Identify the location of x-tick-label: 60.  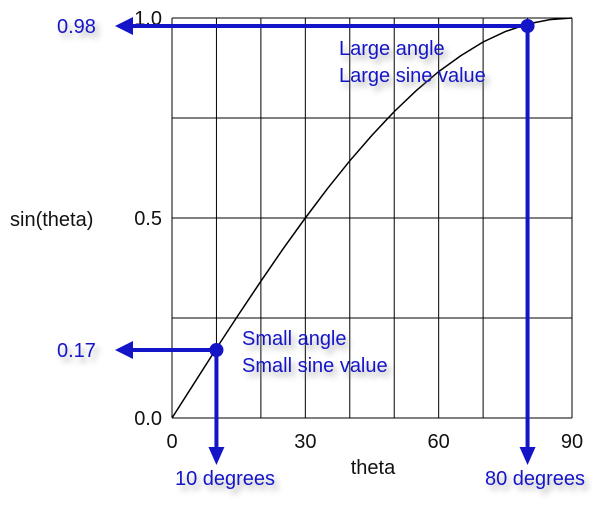
(439, 442).